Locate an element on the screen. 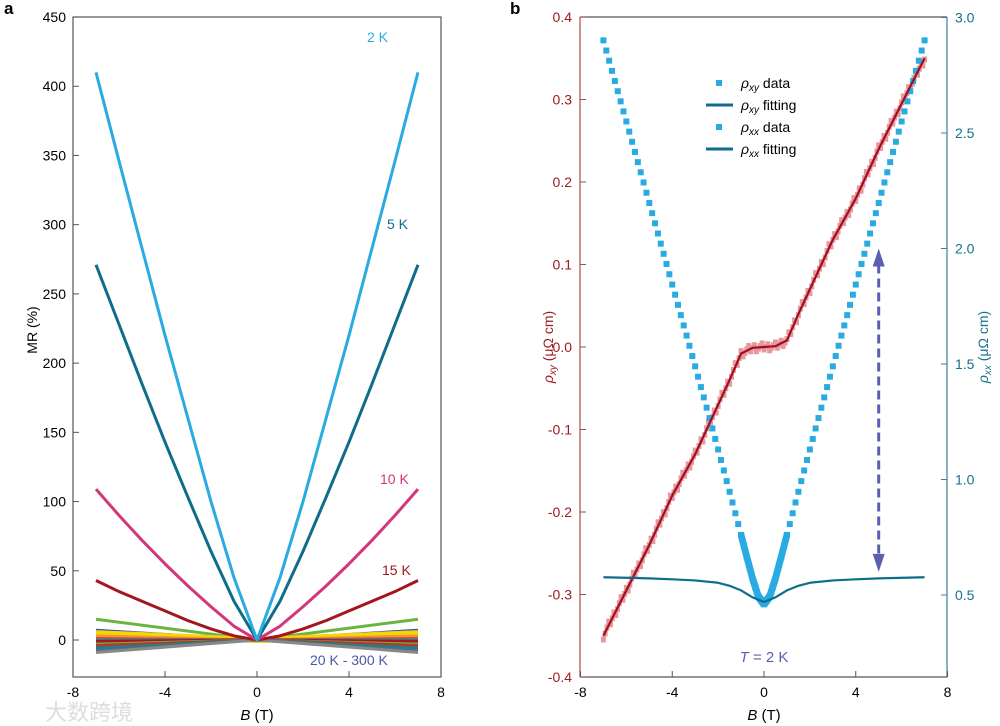 The width and height of the screenshot is (1000, 726). ylabel-right-unit: (μΩ cm) is located at coordinates (983, 338).